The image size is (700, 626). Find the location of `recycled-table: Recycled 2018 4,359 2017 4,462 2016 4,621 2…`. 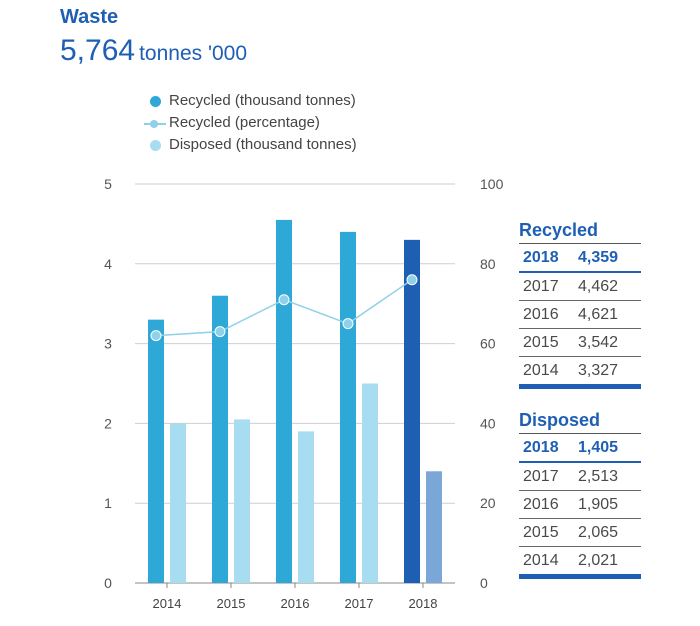

recycled-table: Recycled 2018 4,359 2017 4,462 2016 4,621 2… is located at coordinates (580, 303).